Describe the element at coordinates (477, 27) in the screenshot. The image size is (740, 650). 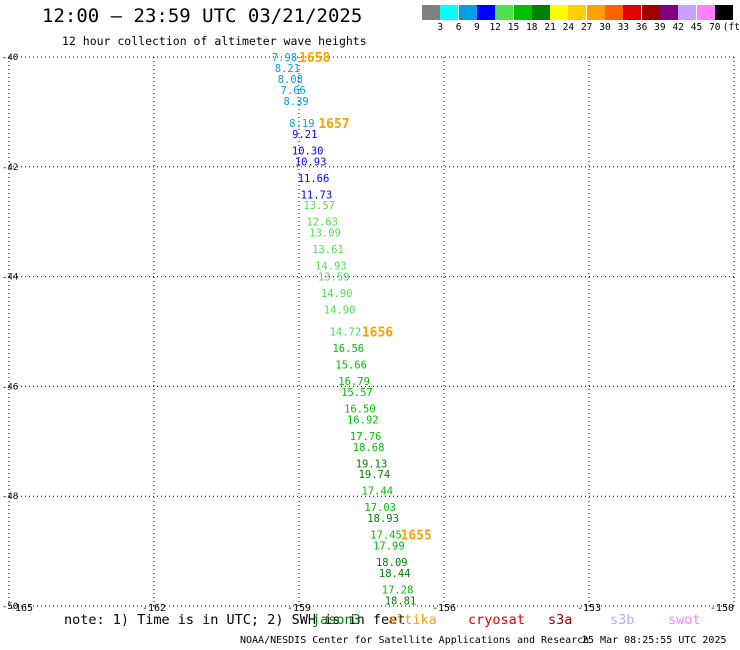
I see `colorbar-label: 9` at that location.